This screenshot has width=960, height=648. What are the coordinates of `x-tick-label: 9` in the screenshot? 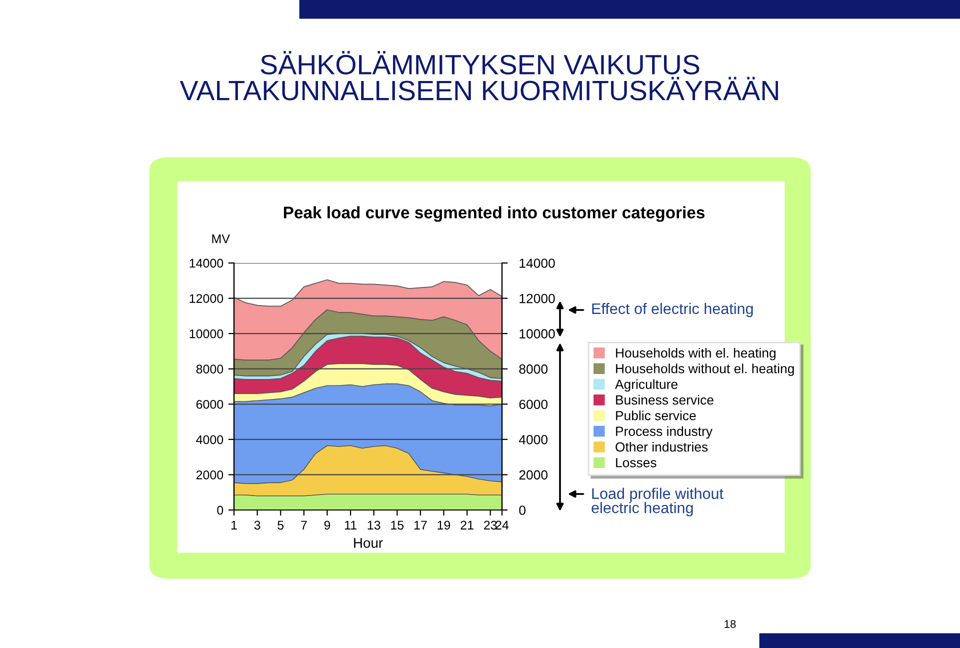 It's located at (327, 525).